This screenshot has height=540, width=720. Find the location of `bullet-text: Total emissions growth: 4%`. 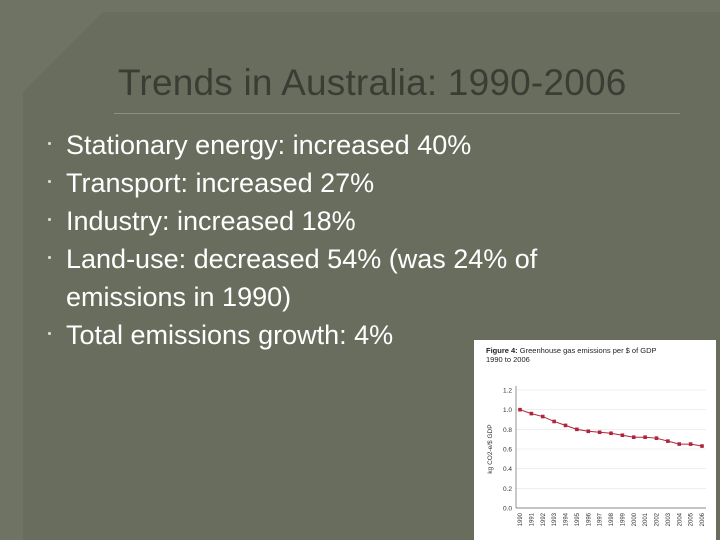

bullet-text: Total emissions growth: 4% is located at coordinates (230, 335).